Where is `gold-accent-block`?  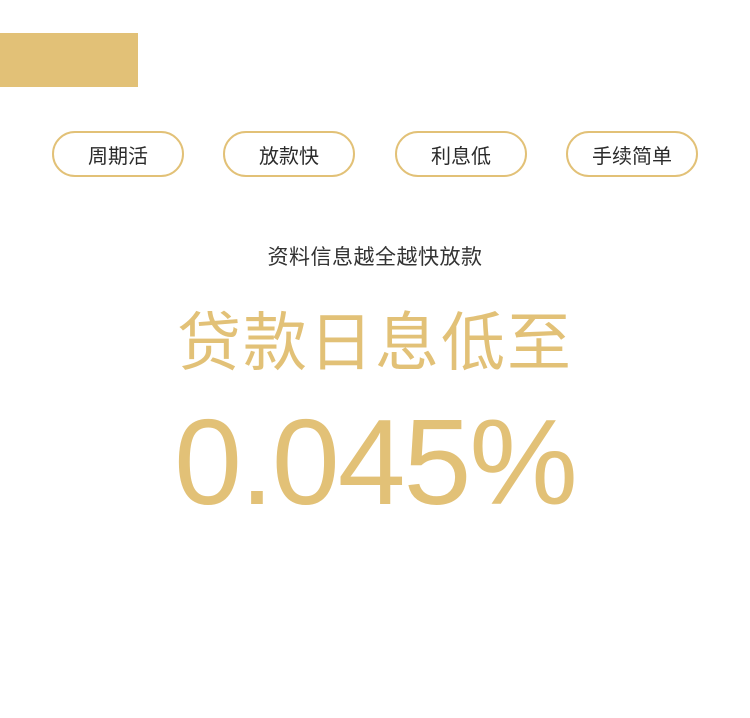 gold-accent-block is located at coordinates (69, 60).